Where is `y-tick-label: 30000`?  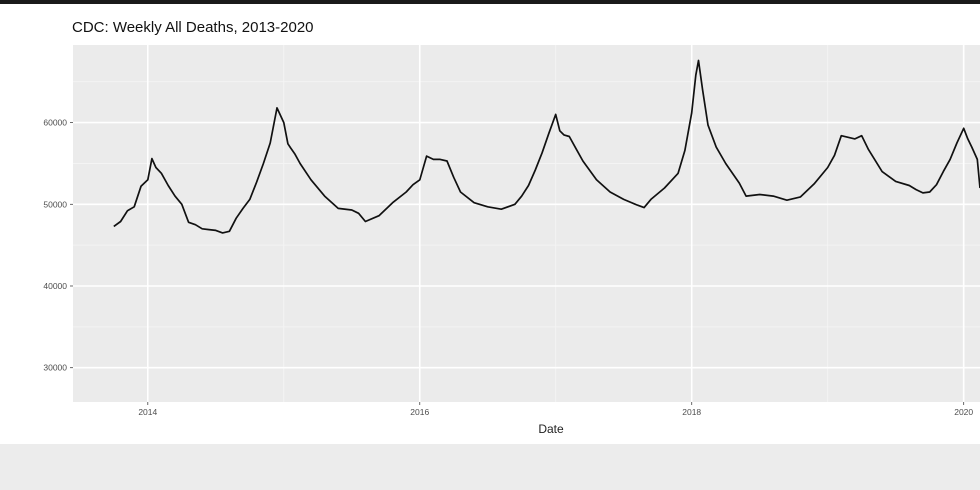
y-tick-label: 30000 is located at coordinates (55, 368).